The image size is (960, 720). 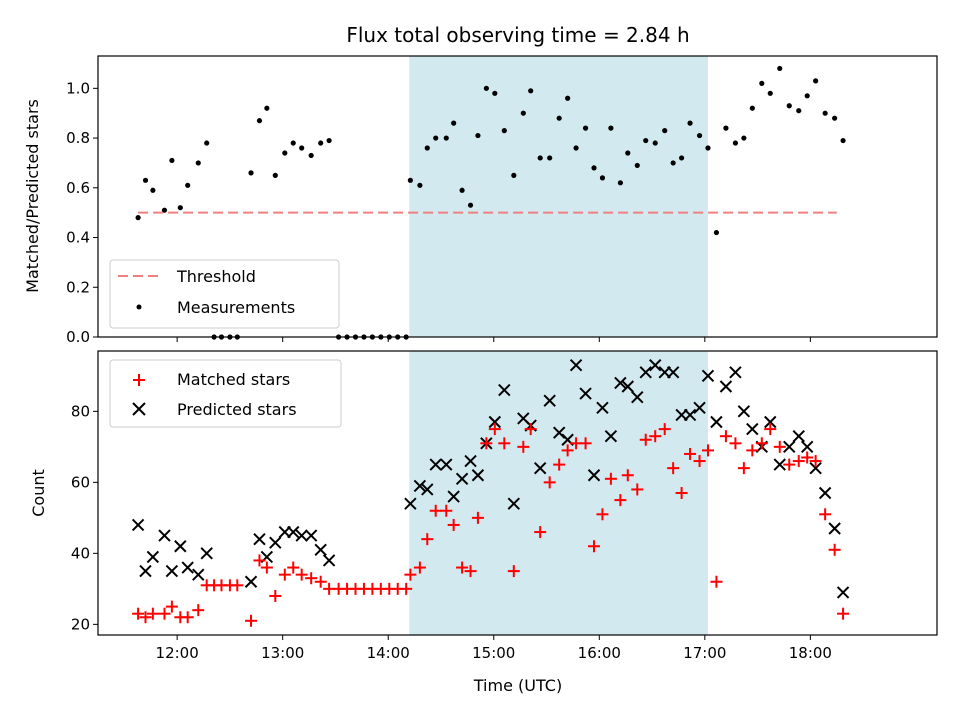 I want to click on bottom-x-tick-label: 15:00, so click(x=493, y=653).